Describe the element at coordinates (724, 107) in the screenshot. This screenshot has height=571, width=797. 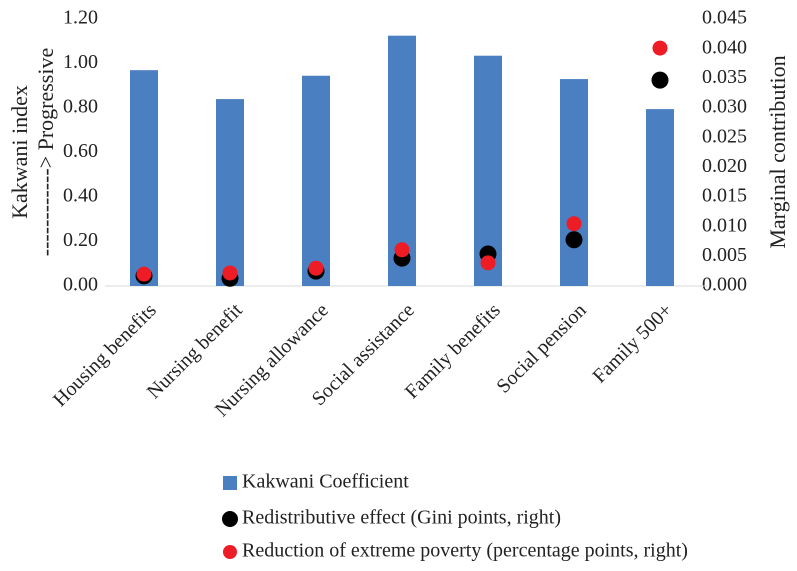
I see `y2-tick-label: 0.030` at that location.